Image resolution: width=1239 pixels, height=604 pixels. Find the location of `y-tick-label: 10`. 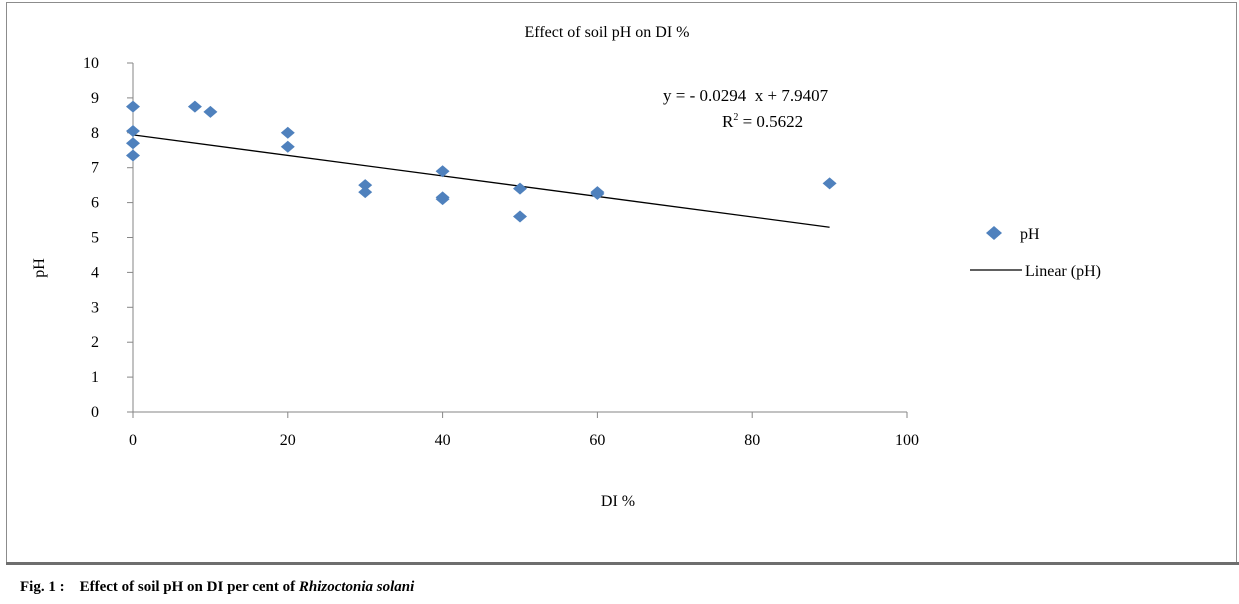

y-tick-label: 10 is located at coordinates (91, 63).